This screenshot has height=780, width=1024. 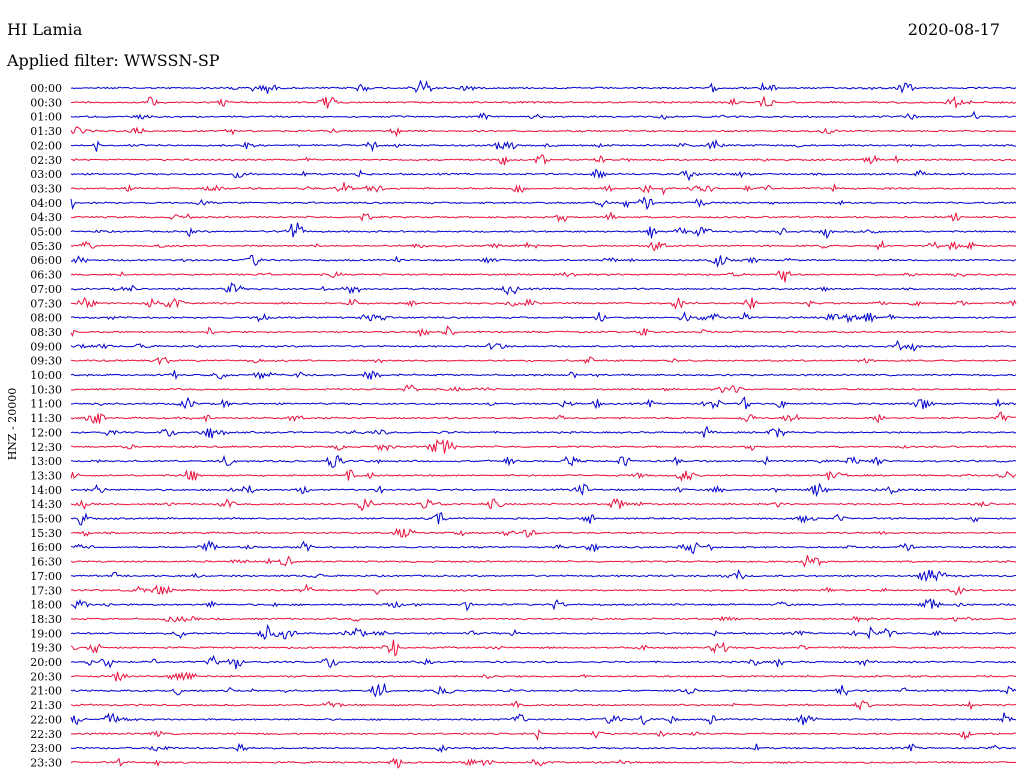 I want to click on time-tick-label: 22:30, so click(x=46, y=734).